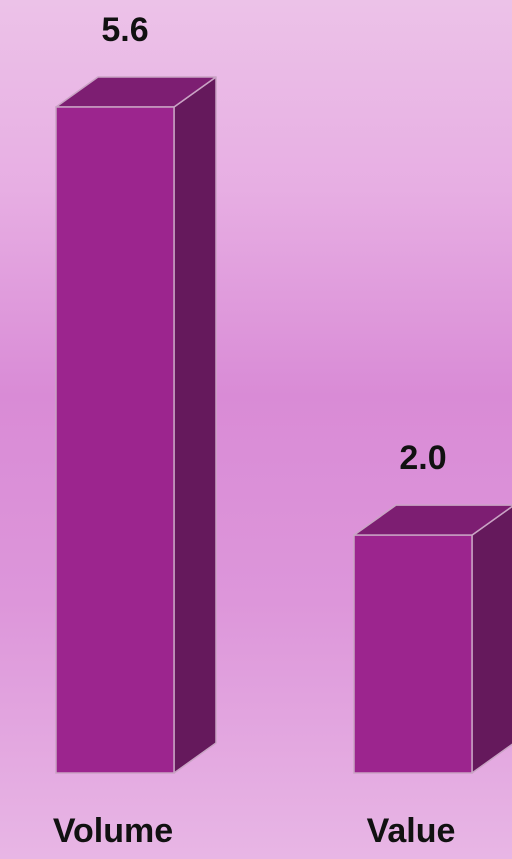 Image resolution: width=512 pixels, height=859 pixels. Describe the element at coordinates (195, 425) in the screenshot. I see `bar-volume-side` at that location.